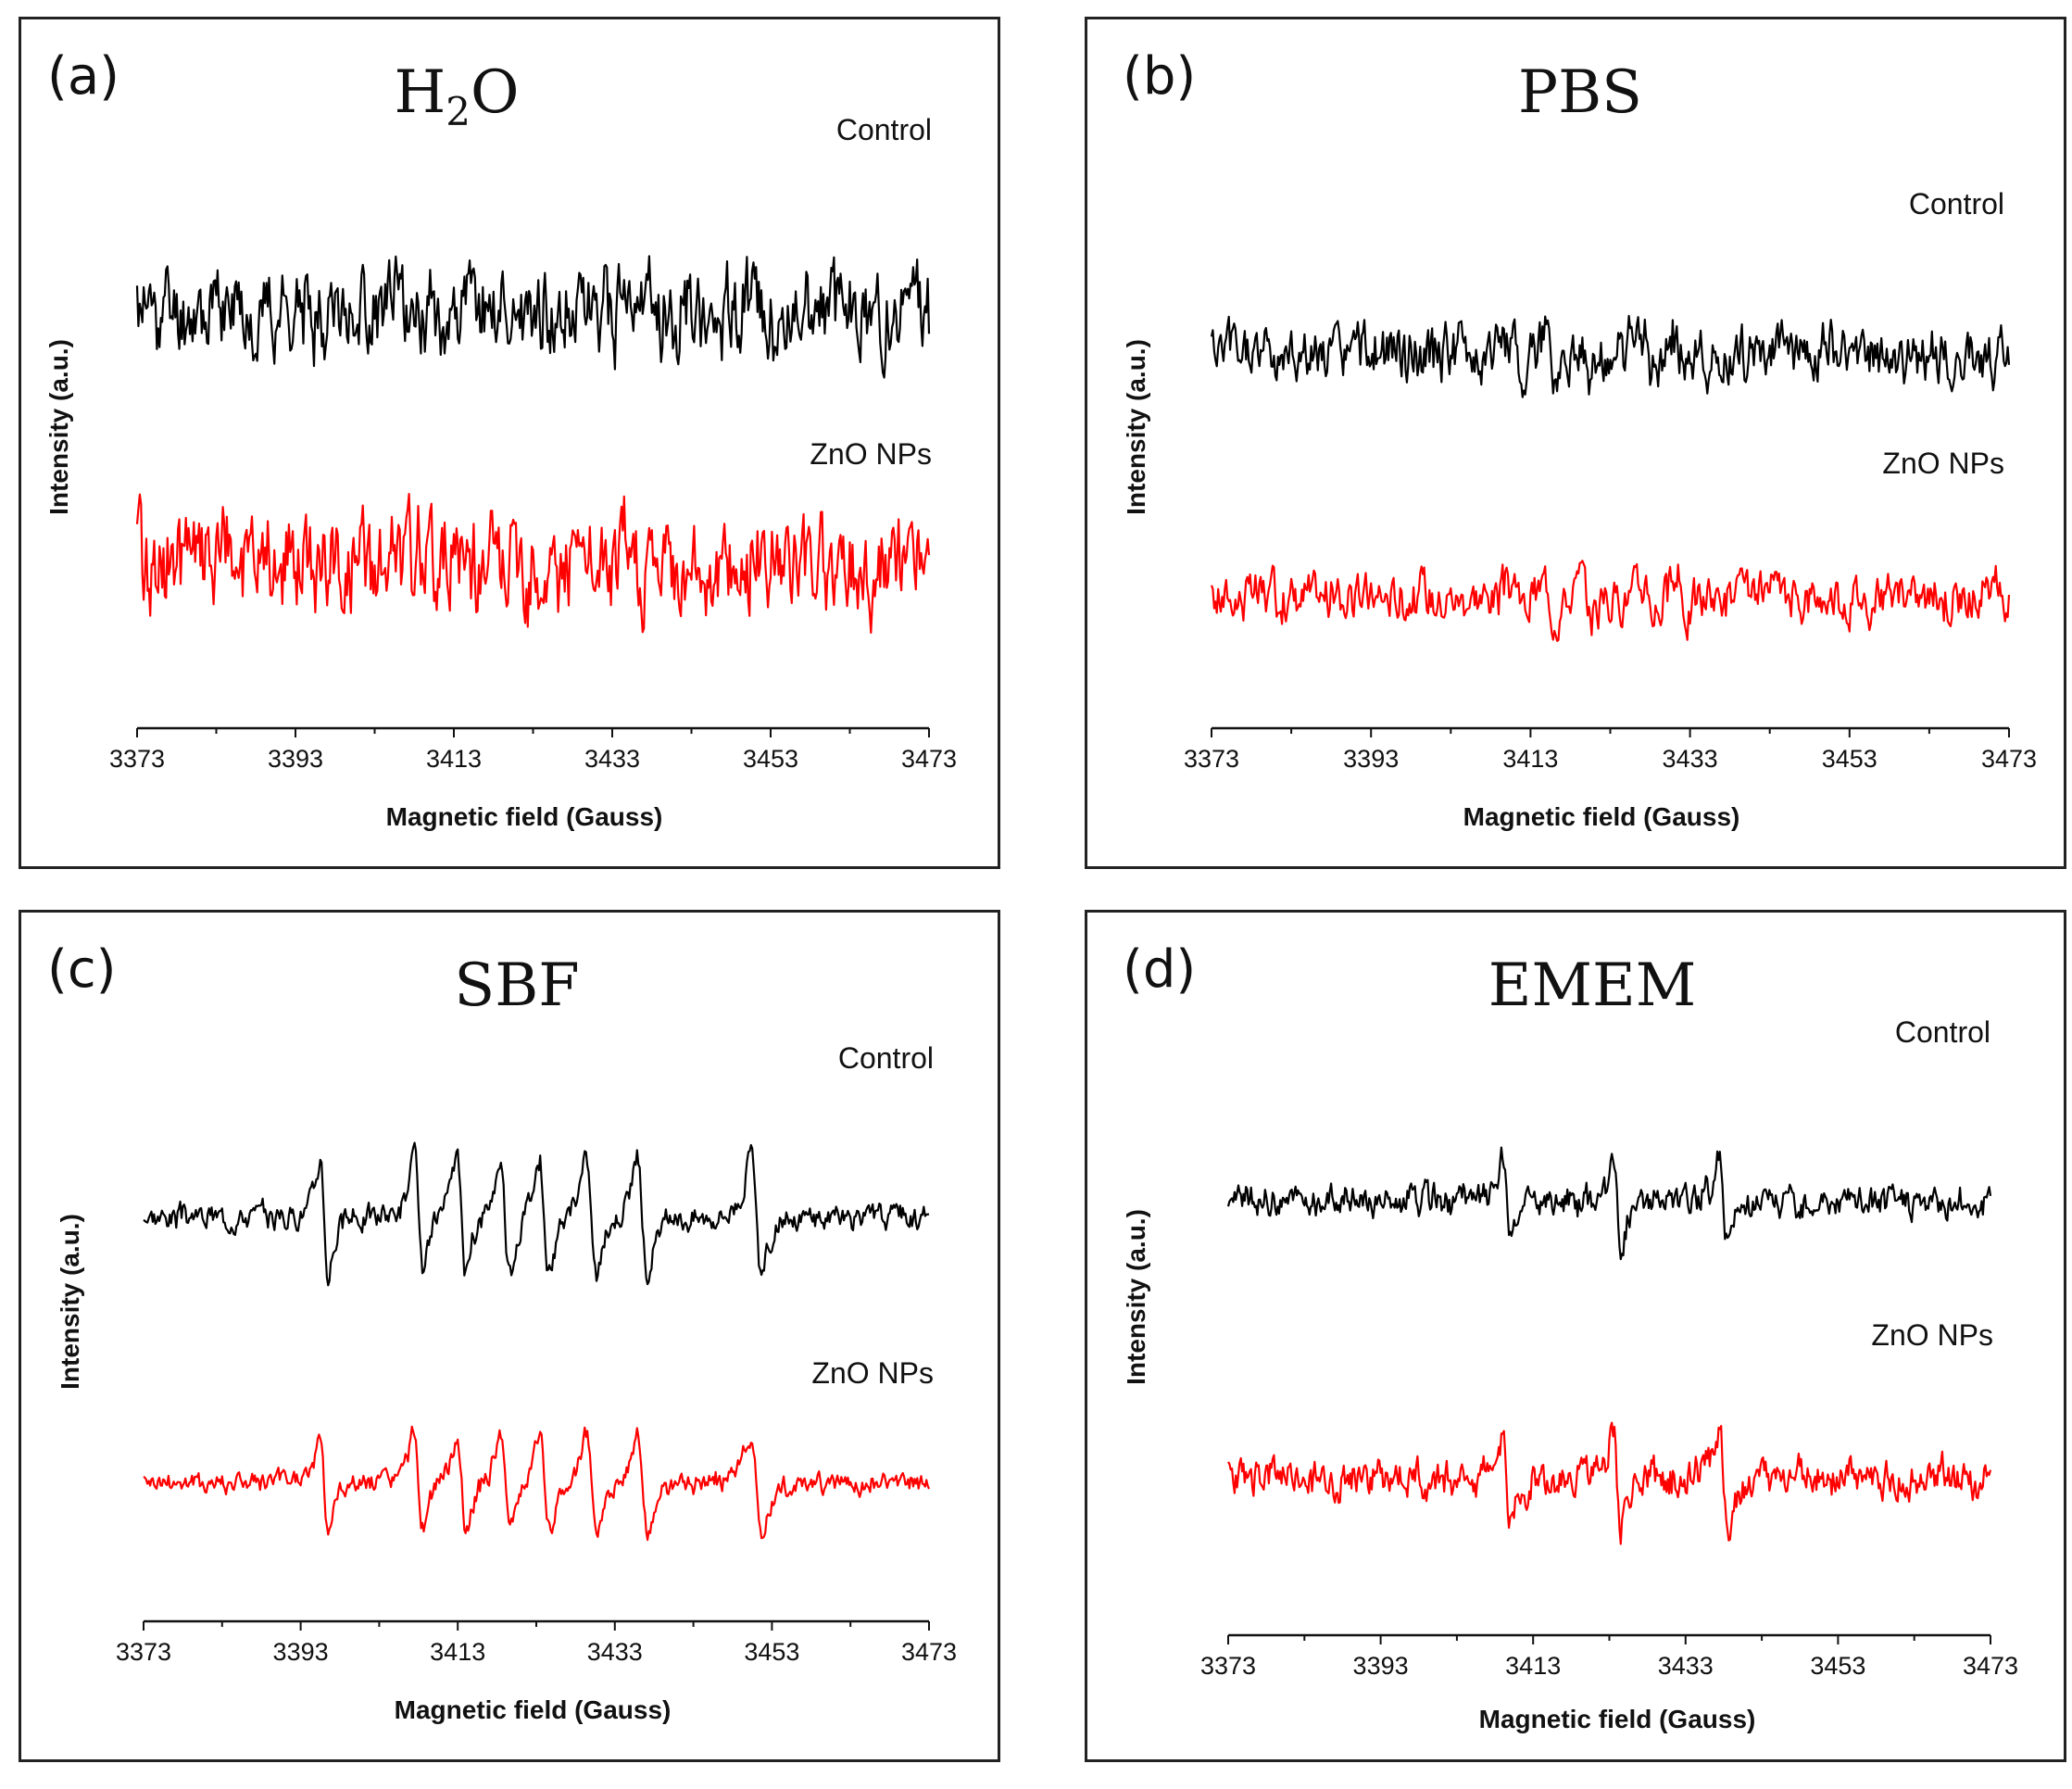 Image resolution: width=2072 pixels, height=1789 pixels. What do you see at coordinates (458, 112) in the screenshot?
I see `title-subscript: 2` at bounding box center [458, 112].